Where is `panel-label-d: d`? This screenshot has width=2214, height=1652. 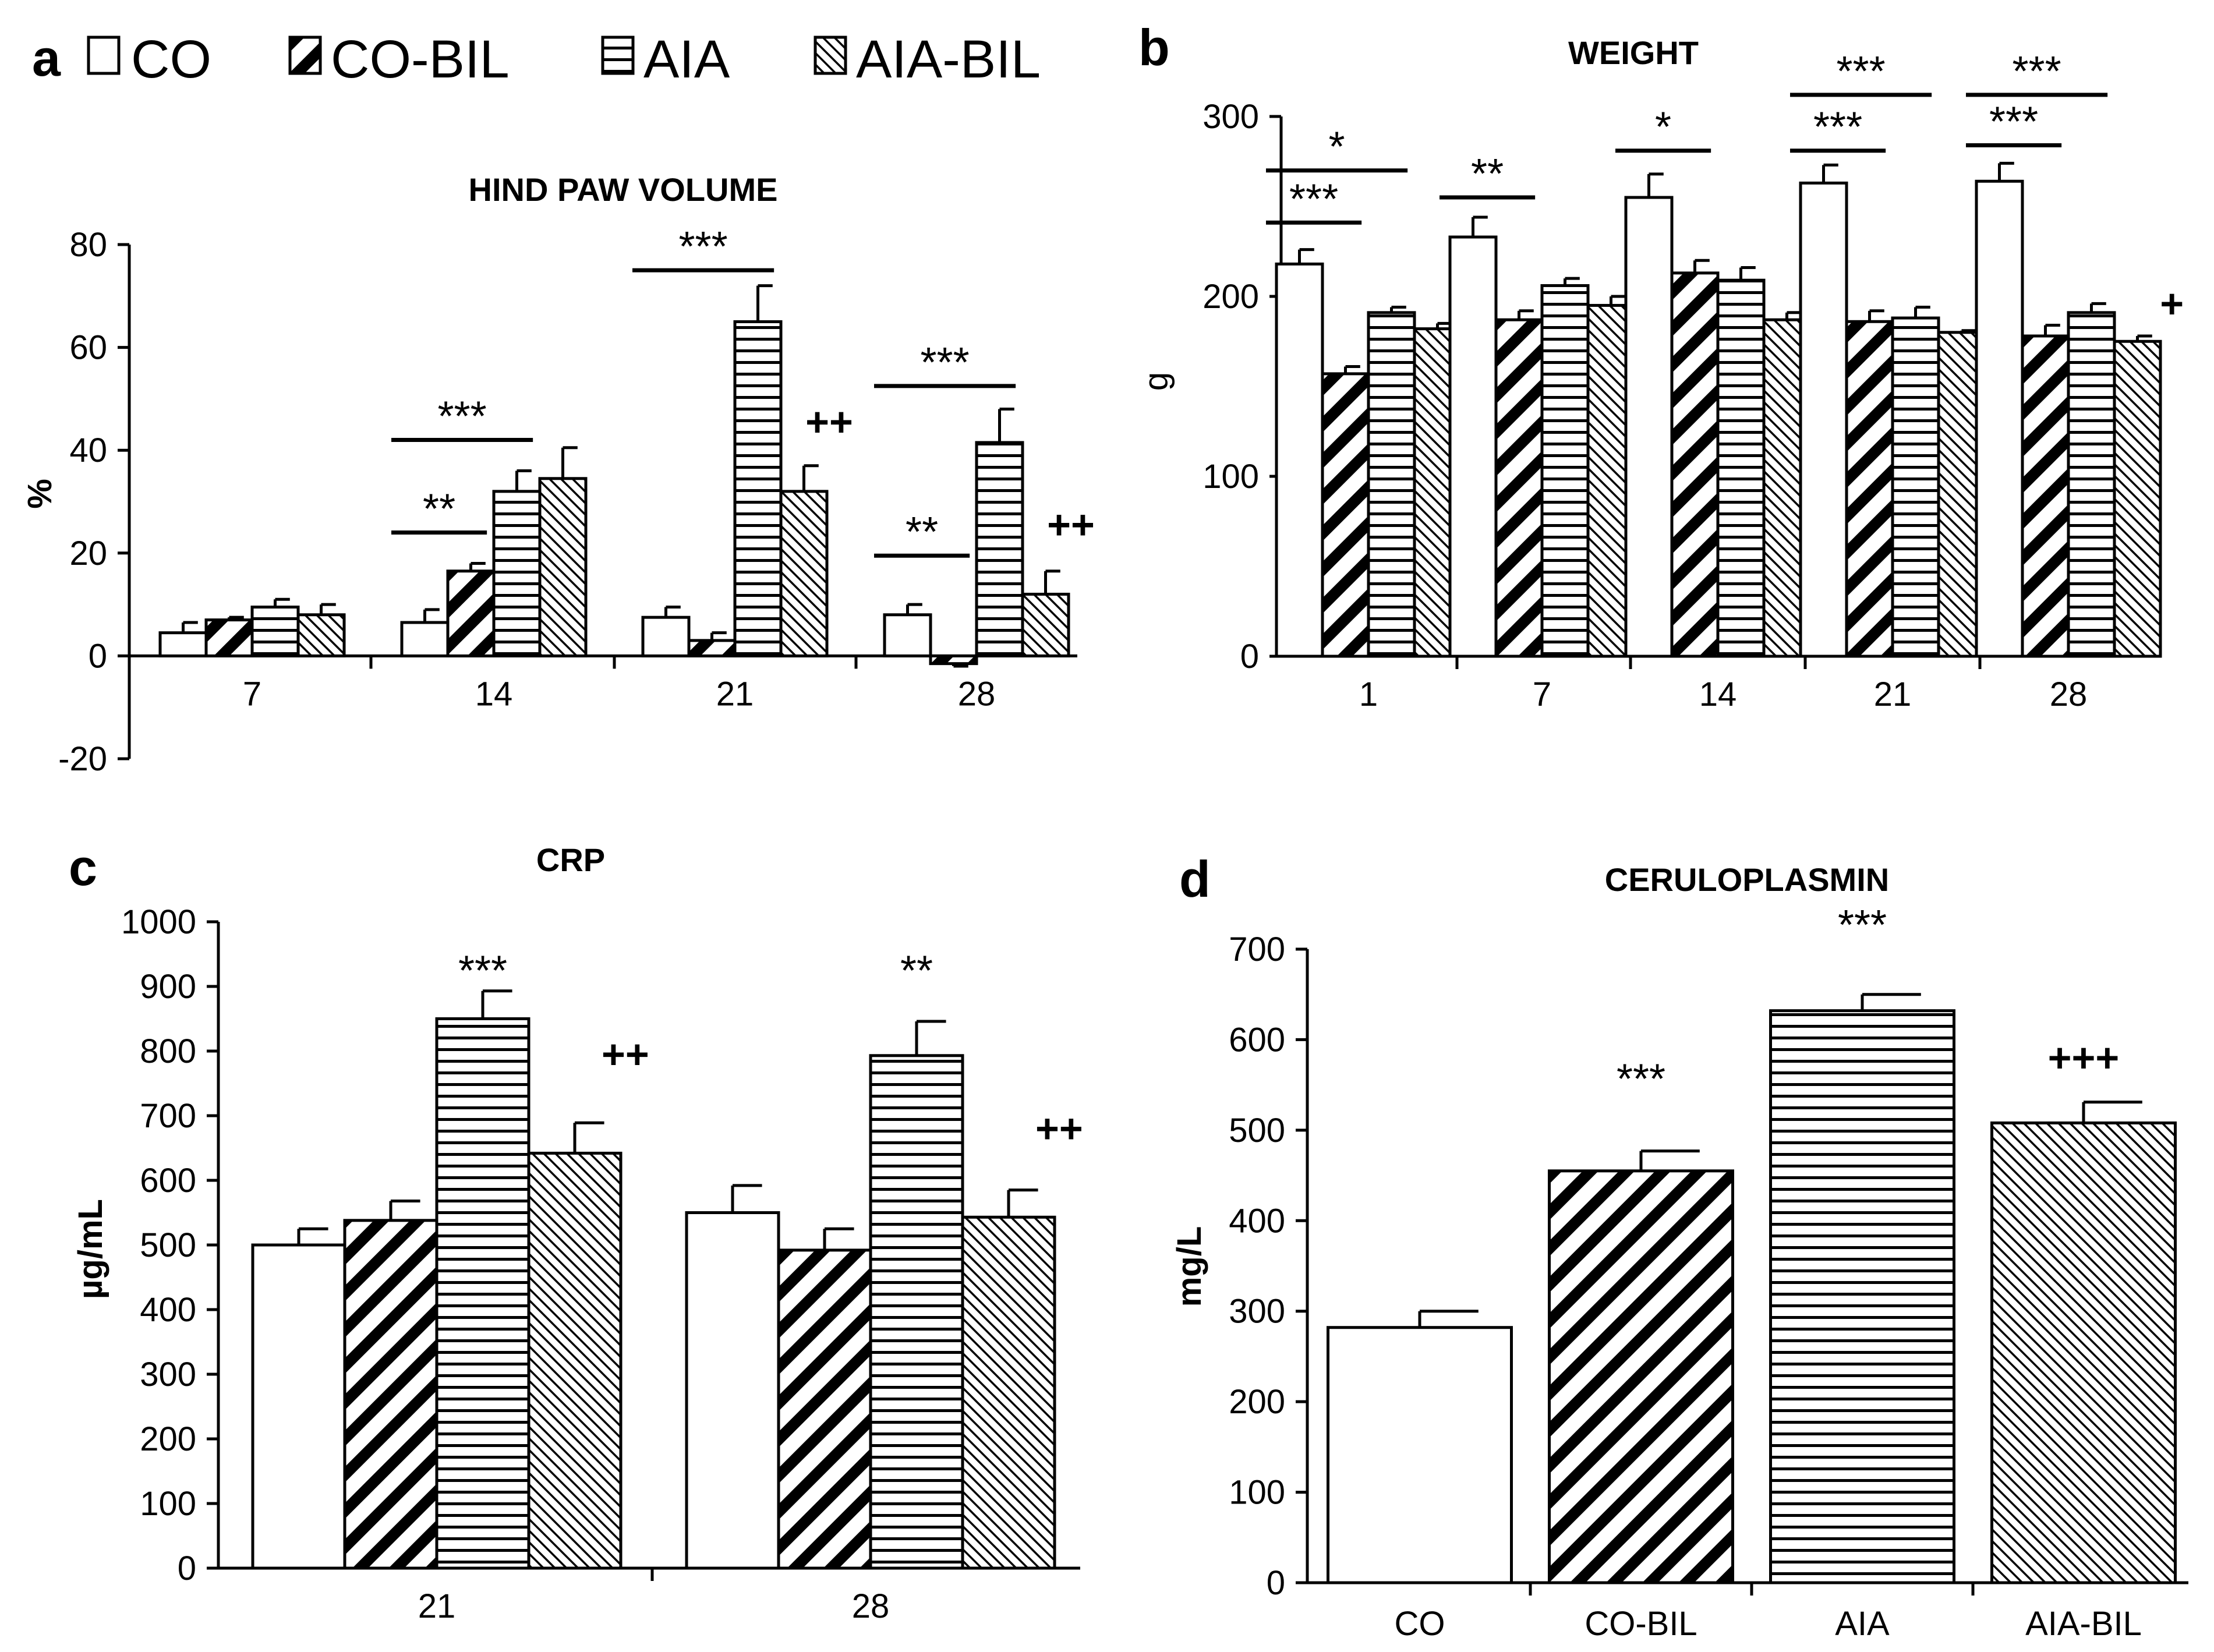 panel-label-d: d is located at coordinates (1195, 879).